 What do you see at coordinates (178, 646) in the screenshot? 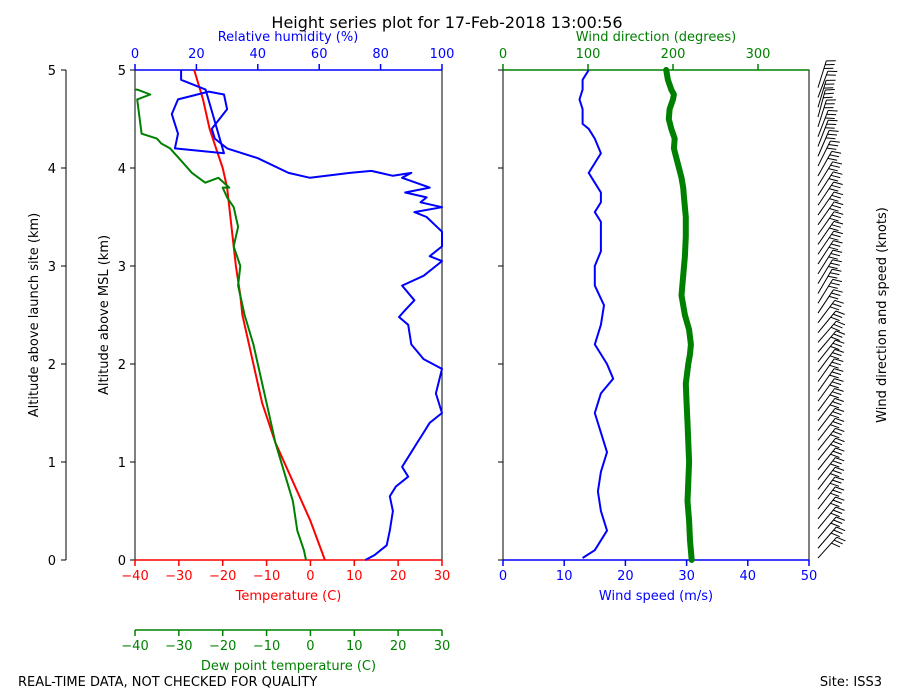
I see `dewpoint-tick-label: −30` at bounding box center [178, 646].